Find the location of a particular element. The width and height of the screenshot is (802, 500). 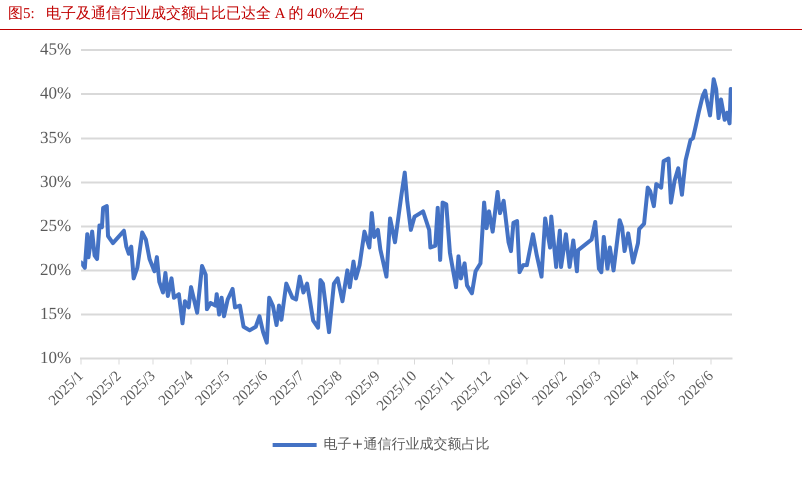

y-tick-label: 40% is located at coordinates (56, 93).